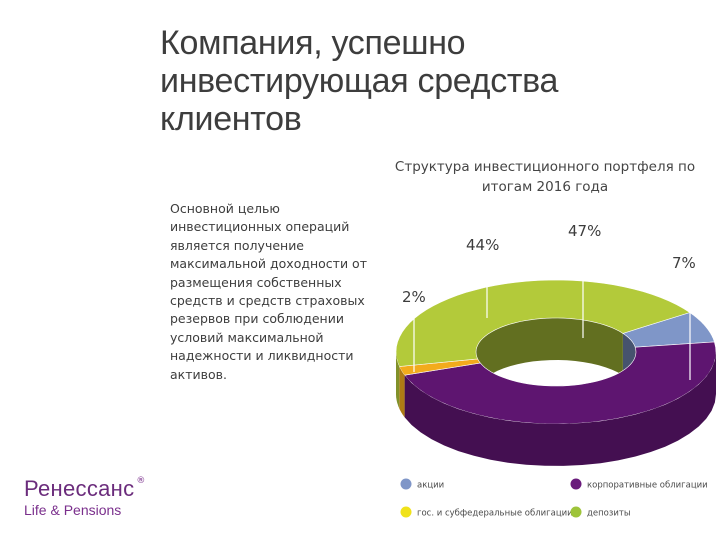 The image size is (720, 540). Describe the element at coordinates (430, 486) in the screenshot. I see `legend-label-1: акции` at that location.